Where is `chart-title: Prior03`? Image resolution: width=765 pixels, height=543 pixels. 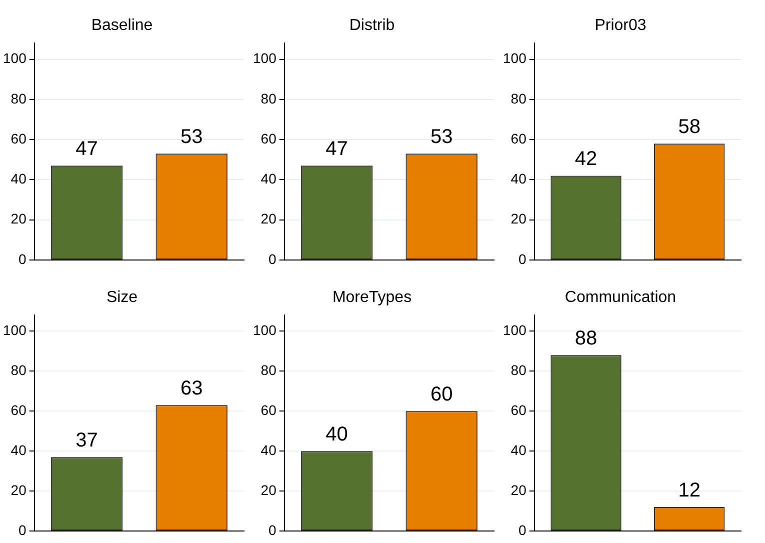
chart-title: Prior03 is located at coordinates (620, 25).